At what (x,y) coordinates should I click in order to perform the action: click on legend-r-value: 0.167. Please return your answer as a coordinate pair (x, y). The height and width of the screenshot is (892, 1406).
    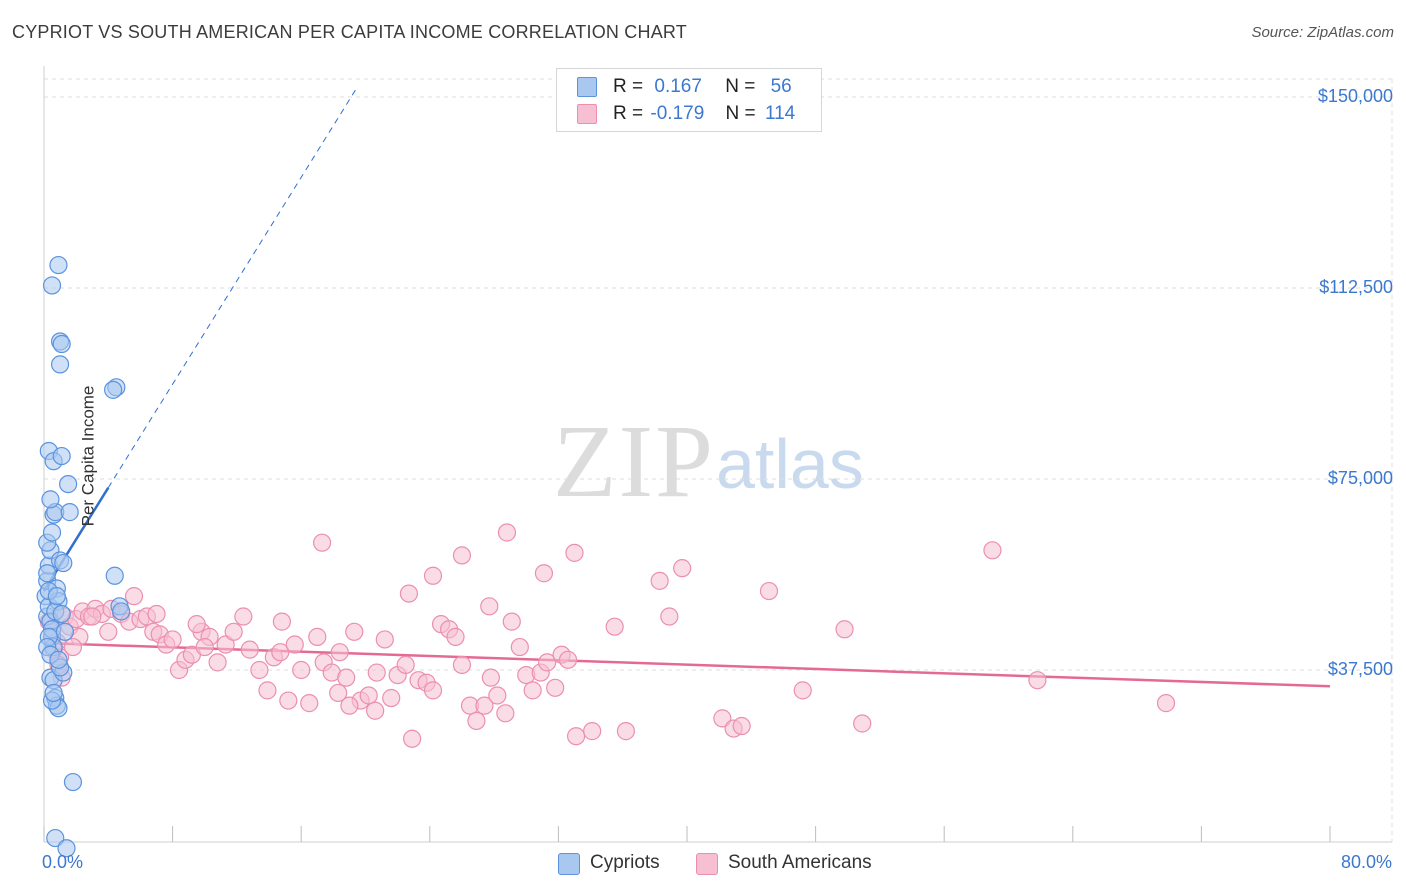
    Looking at the image, I should click on (678, 86).